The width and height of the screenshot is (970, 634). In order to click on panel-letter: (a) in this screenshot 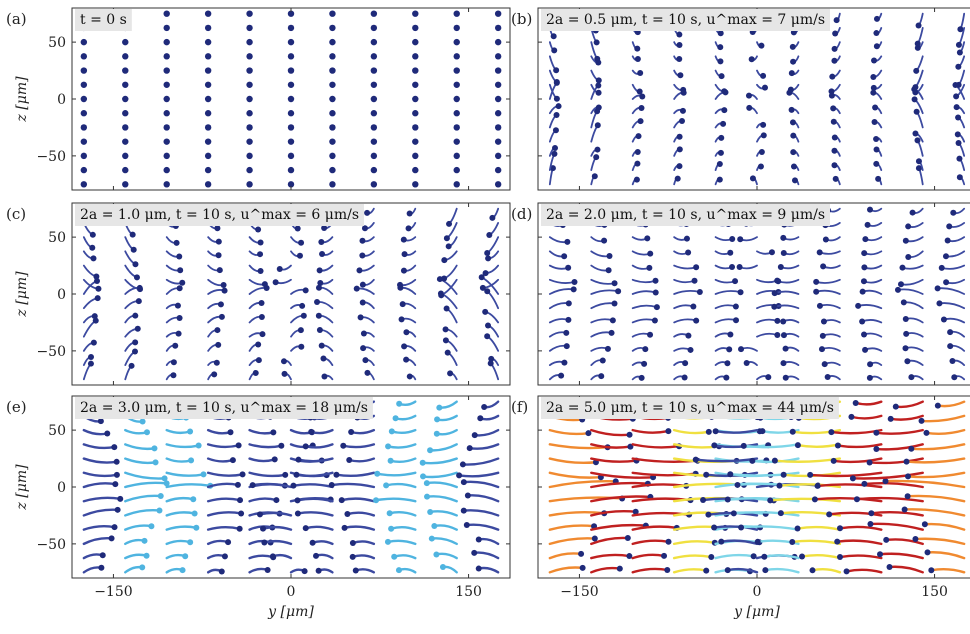, I will do `click(16, 19)`.